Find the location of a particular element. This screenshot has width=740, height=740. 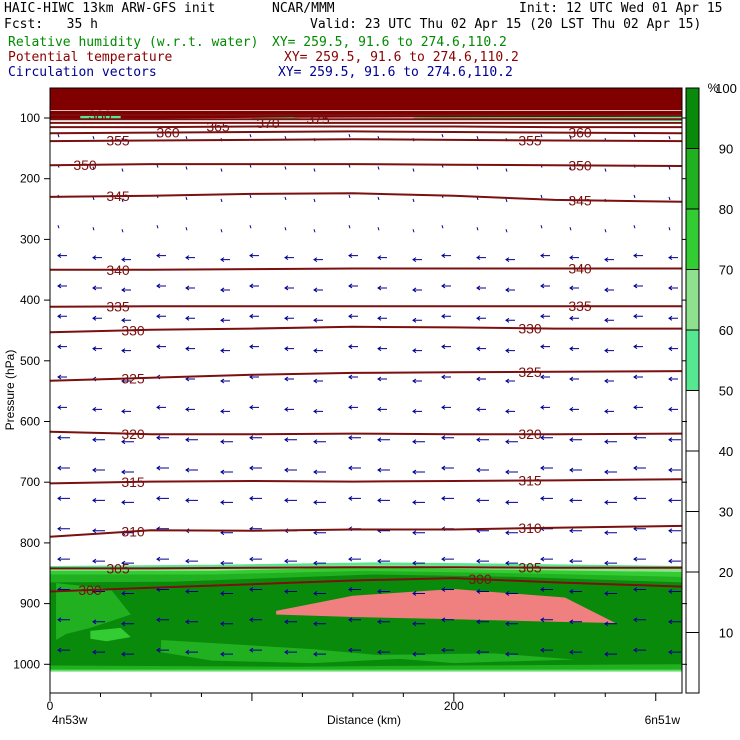

colorbar-tick-label: 70 is located at coordinates (726, 270).